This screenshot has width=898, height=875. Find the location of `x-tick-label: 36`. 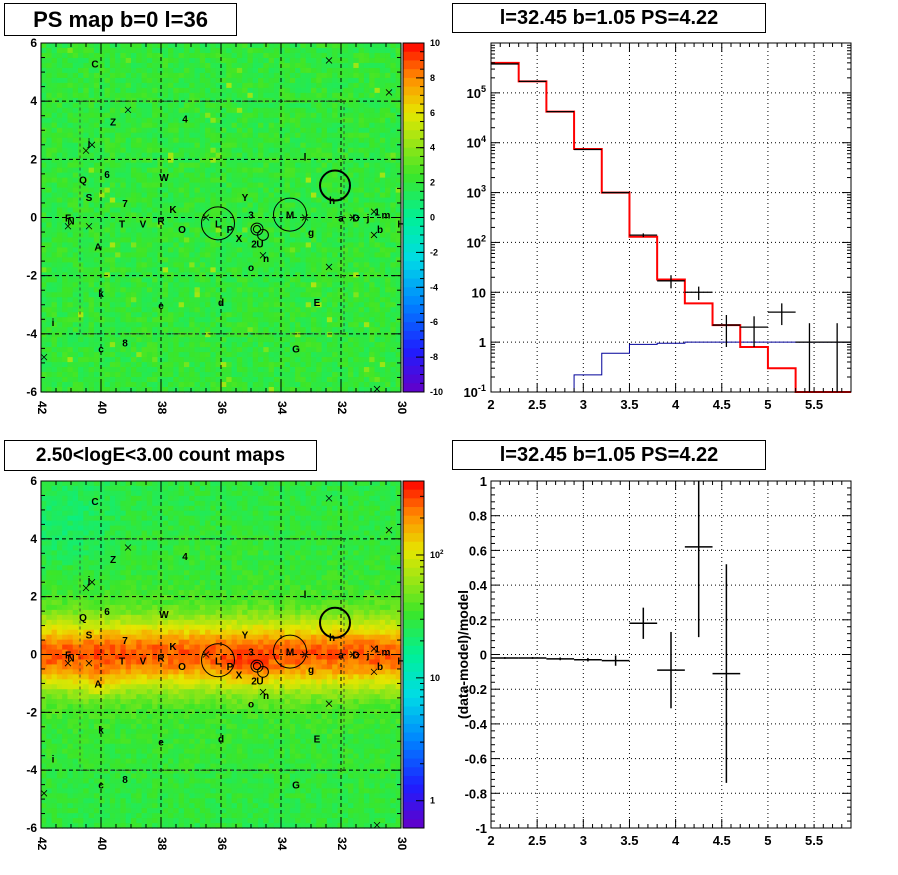

x-tick-label: 36 is located at coordinates (222, 408).